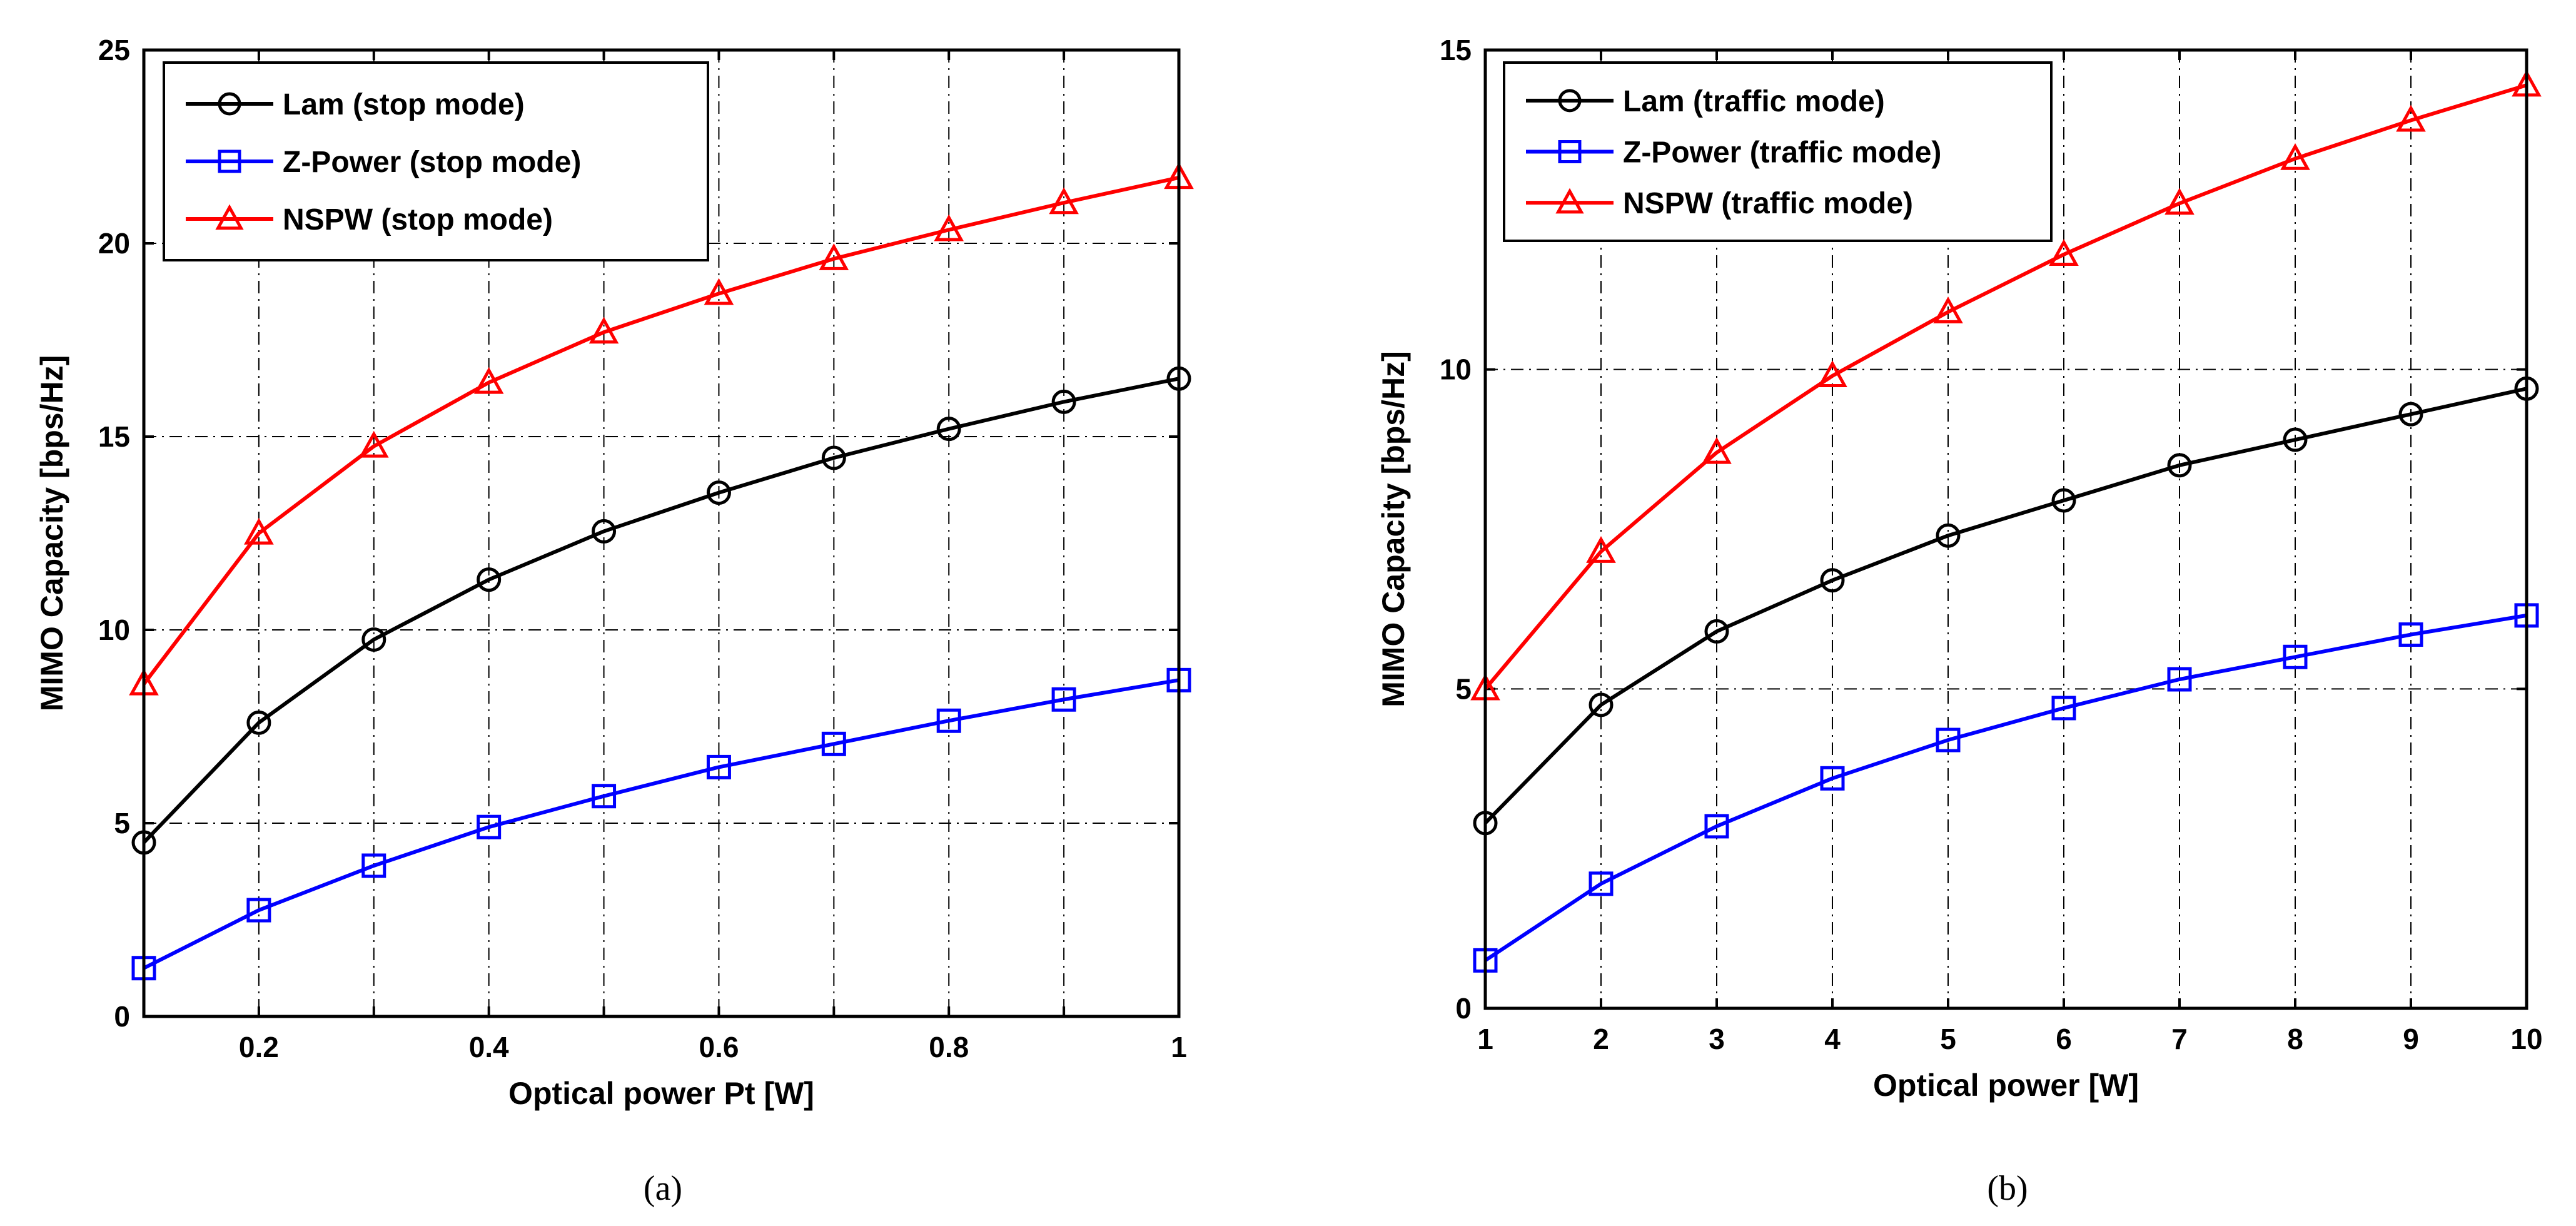 This screenshot has height=1226, width=2576. Describe the element at coordinates (2008, 1188) in the screenshot. I see `chart-b-caption: (b)` at that location.